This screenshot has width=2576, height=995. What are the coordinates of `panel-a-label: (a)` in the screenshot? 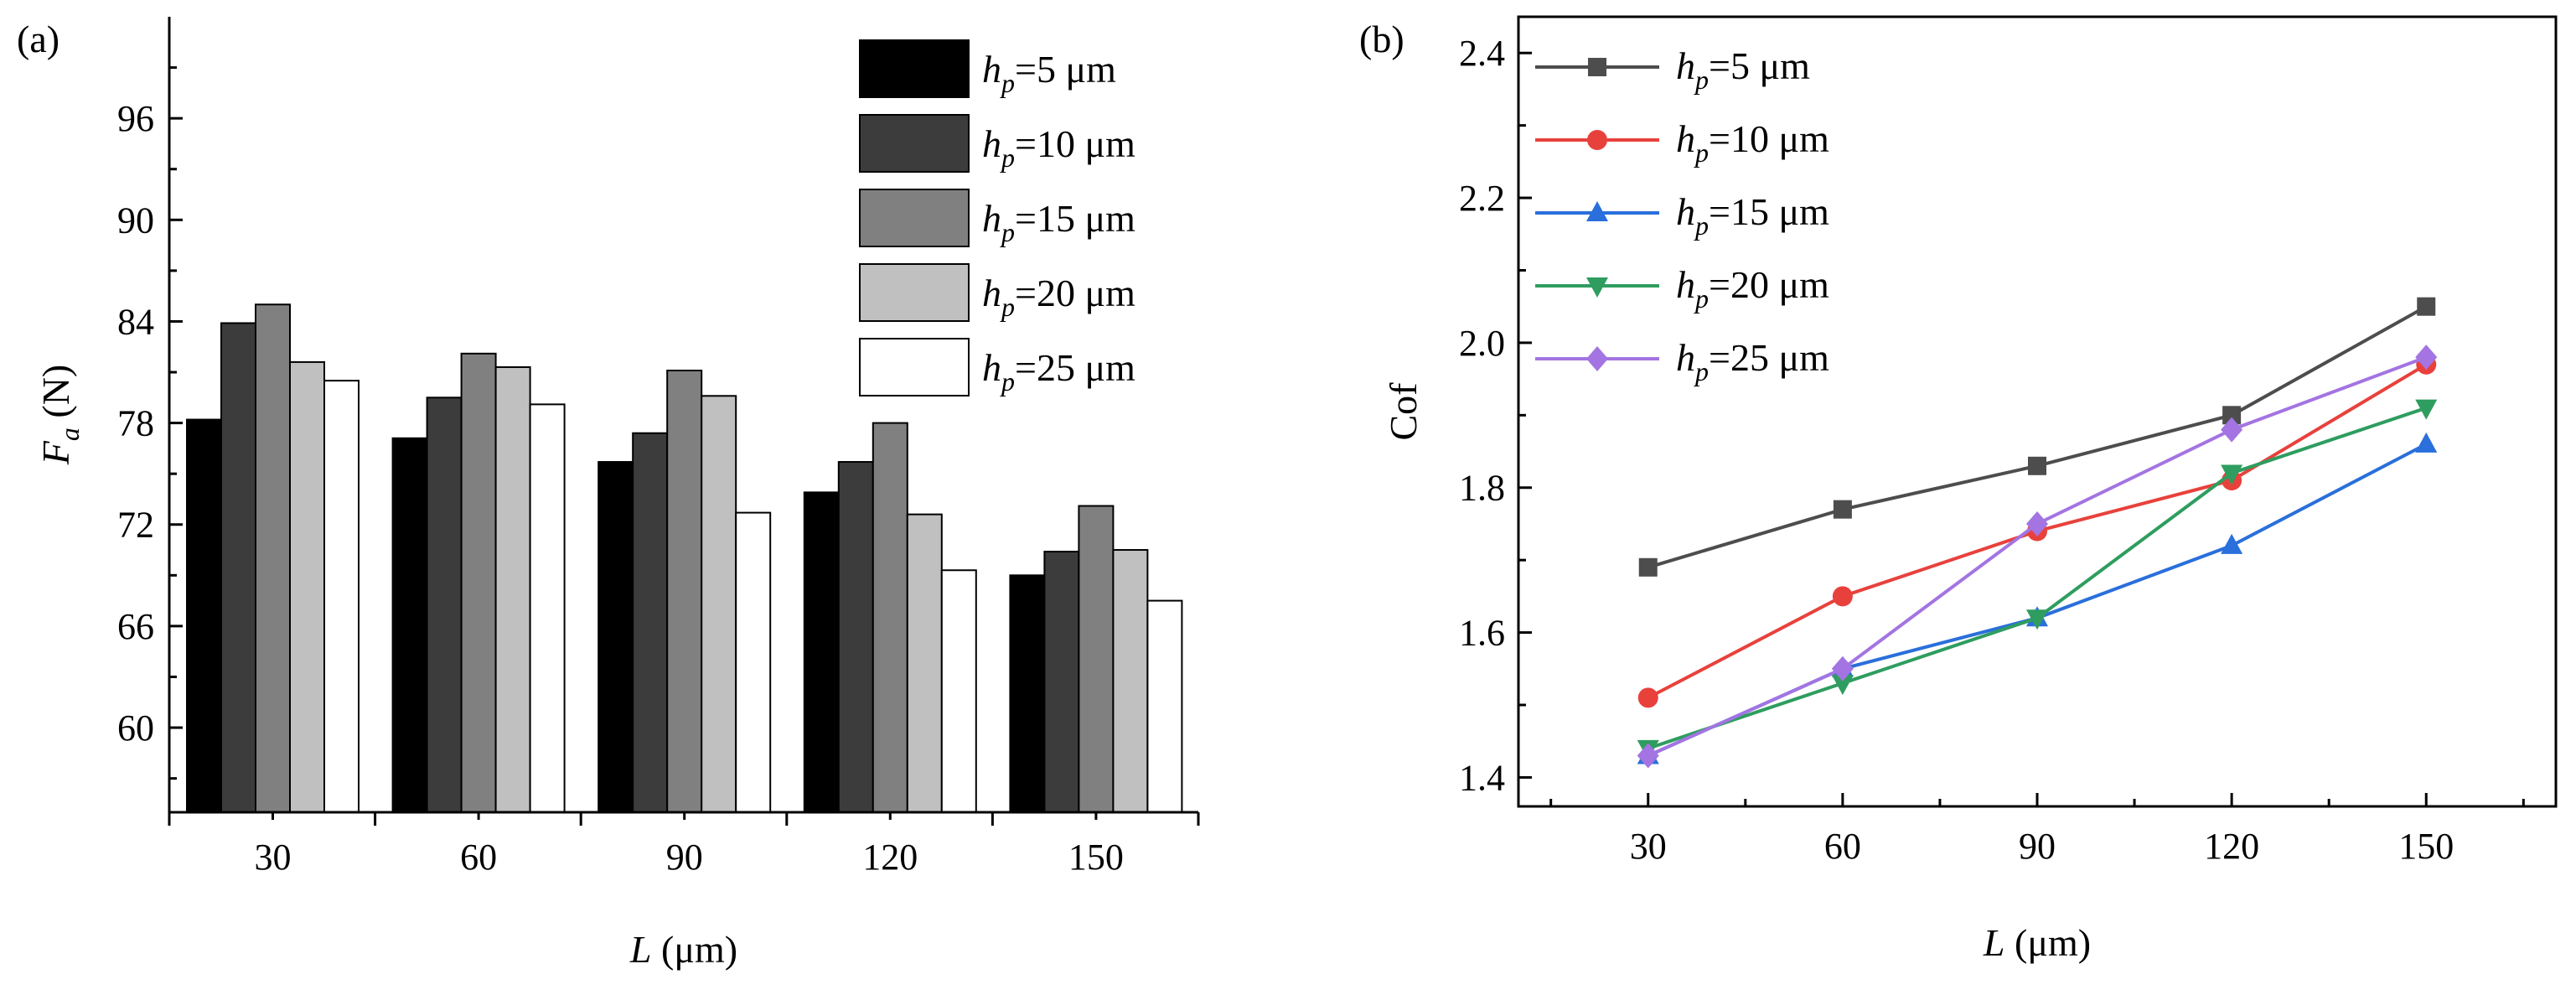 It's located at (38, 39).